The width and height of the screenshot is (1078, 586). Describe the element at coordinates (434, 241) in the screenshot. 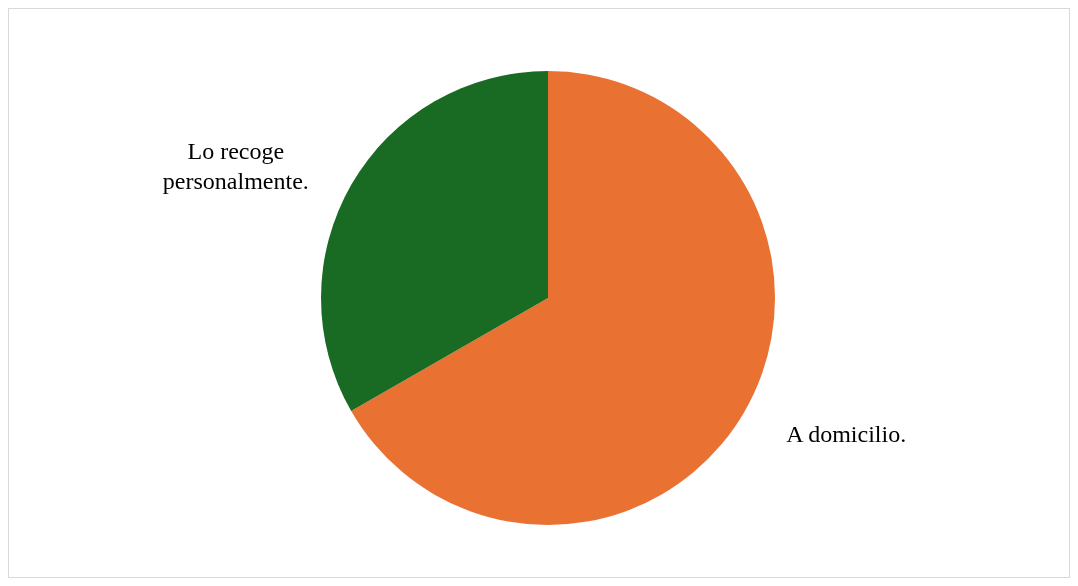

I see `pie-slice` at that location.